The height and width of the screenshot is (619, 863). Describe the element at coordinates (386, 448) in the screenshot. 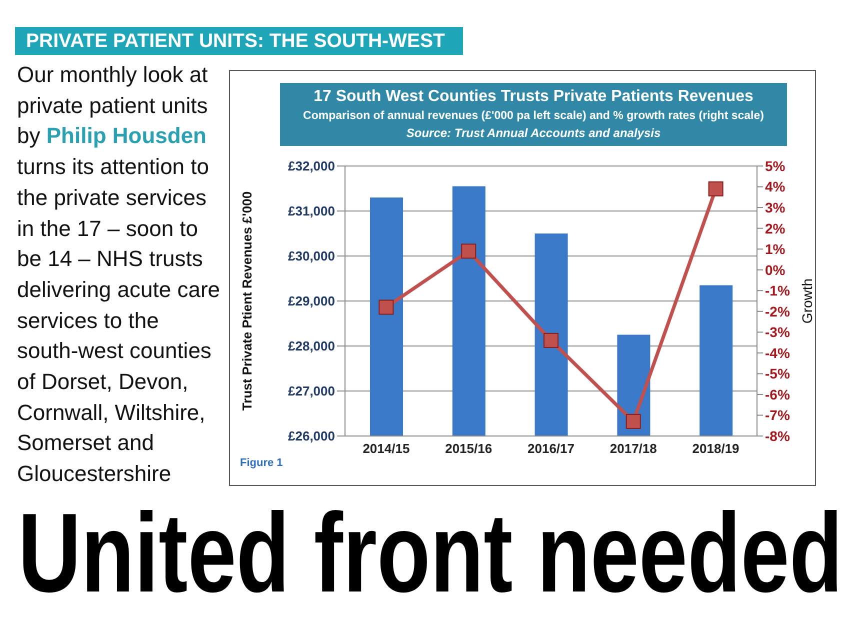

I see `x-tick-label: 2014/15` at that location.